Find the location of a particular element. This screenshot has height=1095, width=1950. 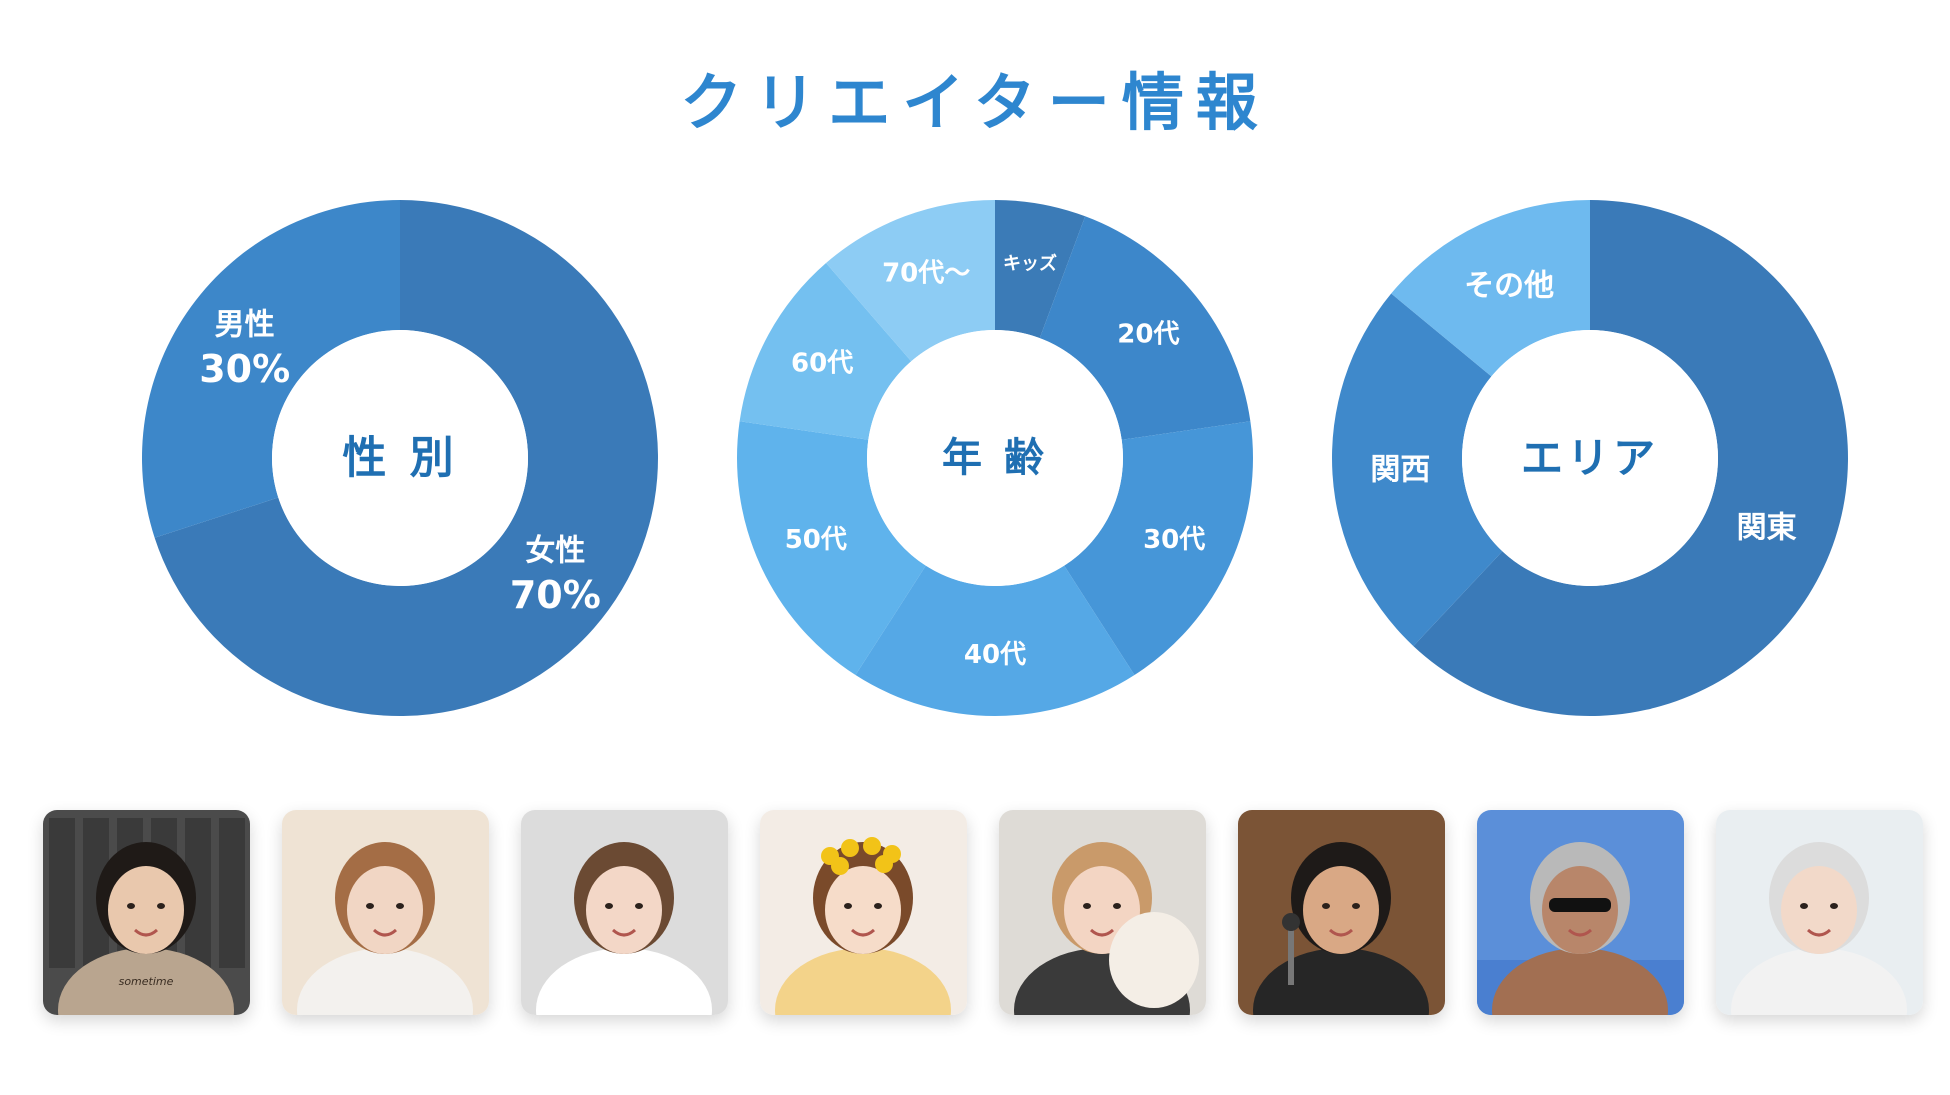

slice-label-1-0: キッズ is located at coordinates (1030, 264).